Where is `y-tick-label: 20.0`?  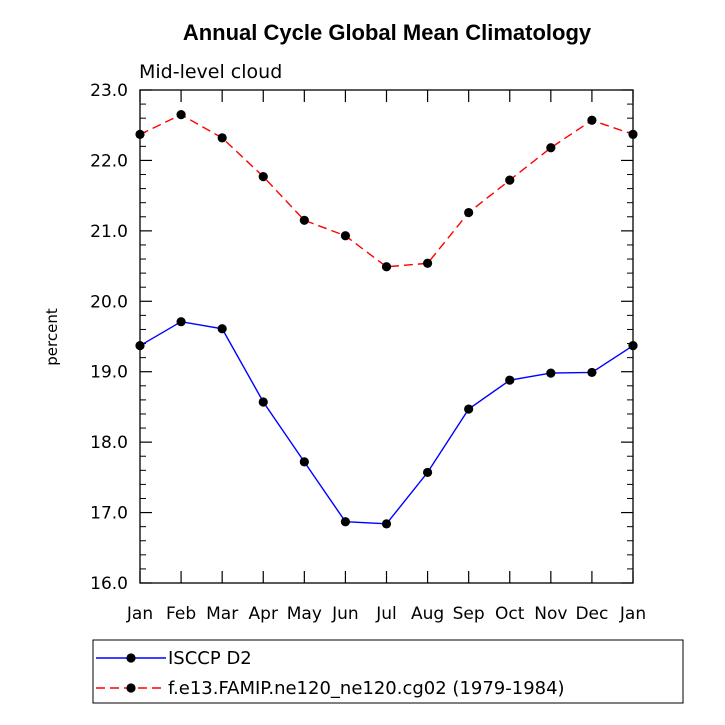 y-tick-label: 20.0 is located at coordinates (109, 302).